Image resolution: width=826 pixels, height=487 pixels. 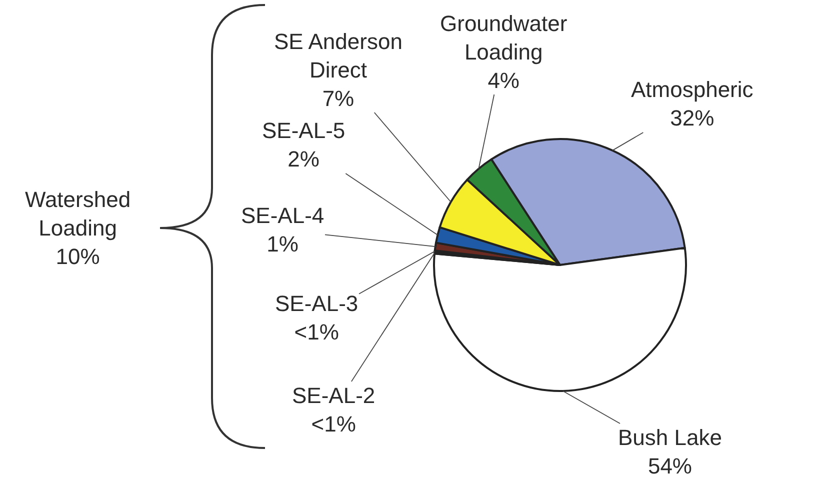 I want to click on slice-label: Bush Lake, so click(x=670, y=437).